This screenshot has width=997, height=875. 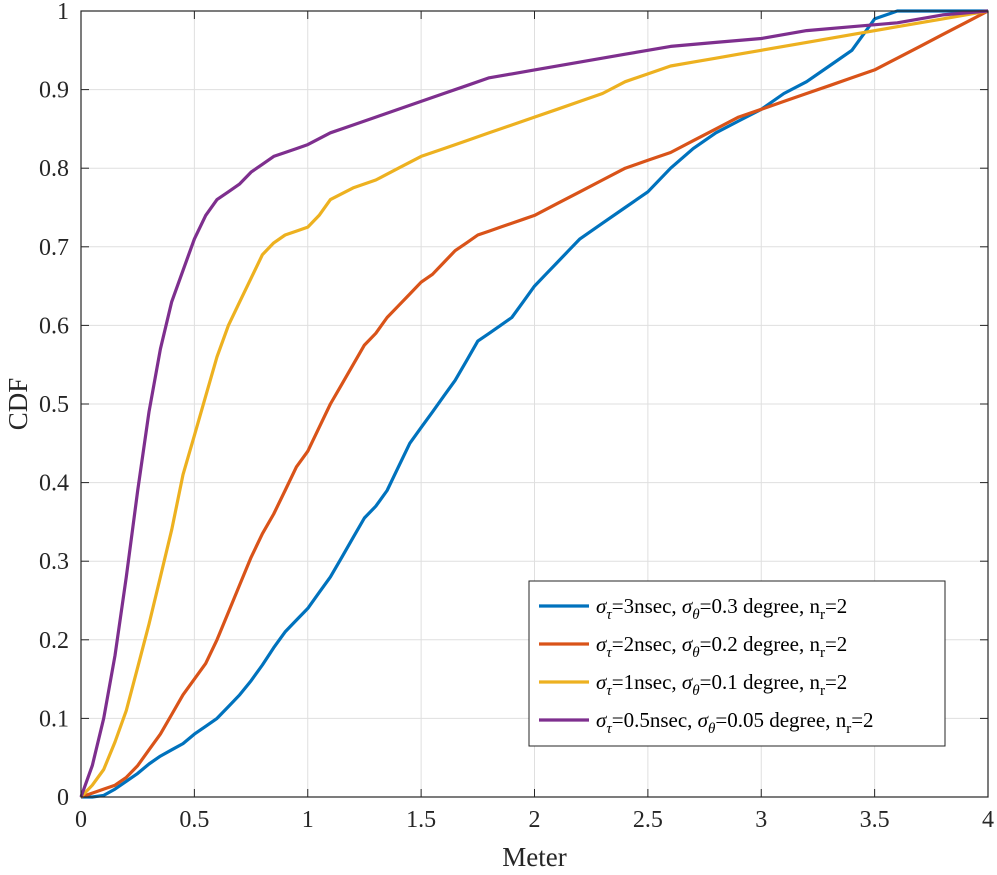 I want to click on y-tick-label: 0, so click(x=63, y=798).